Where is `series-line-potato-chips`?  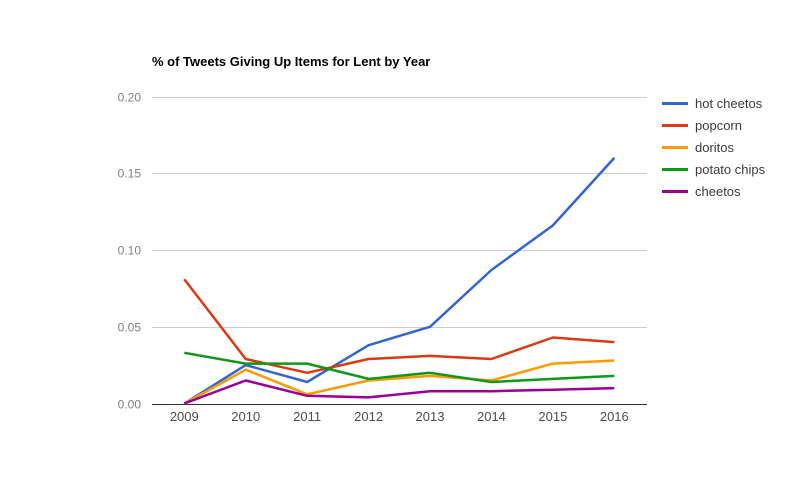
series-line-potato-chips is located at coordinates (399, 367).